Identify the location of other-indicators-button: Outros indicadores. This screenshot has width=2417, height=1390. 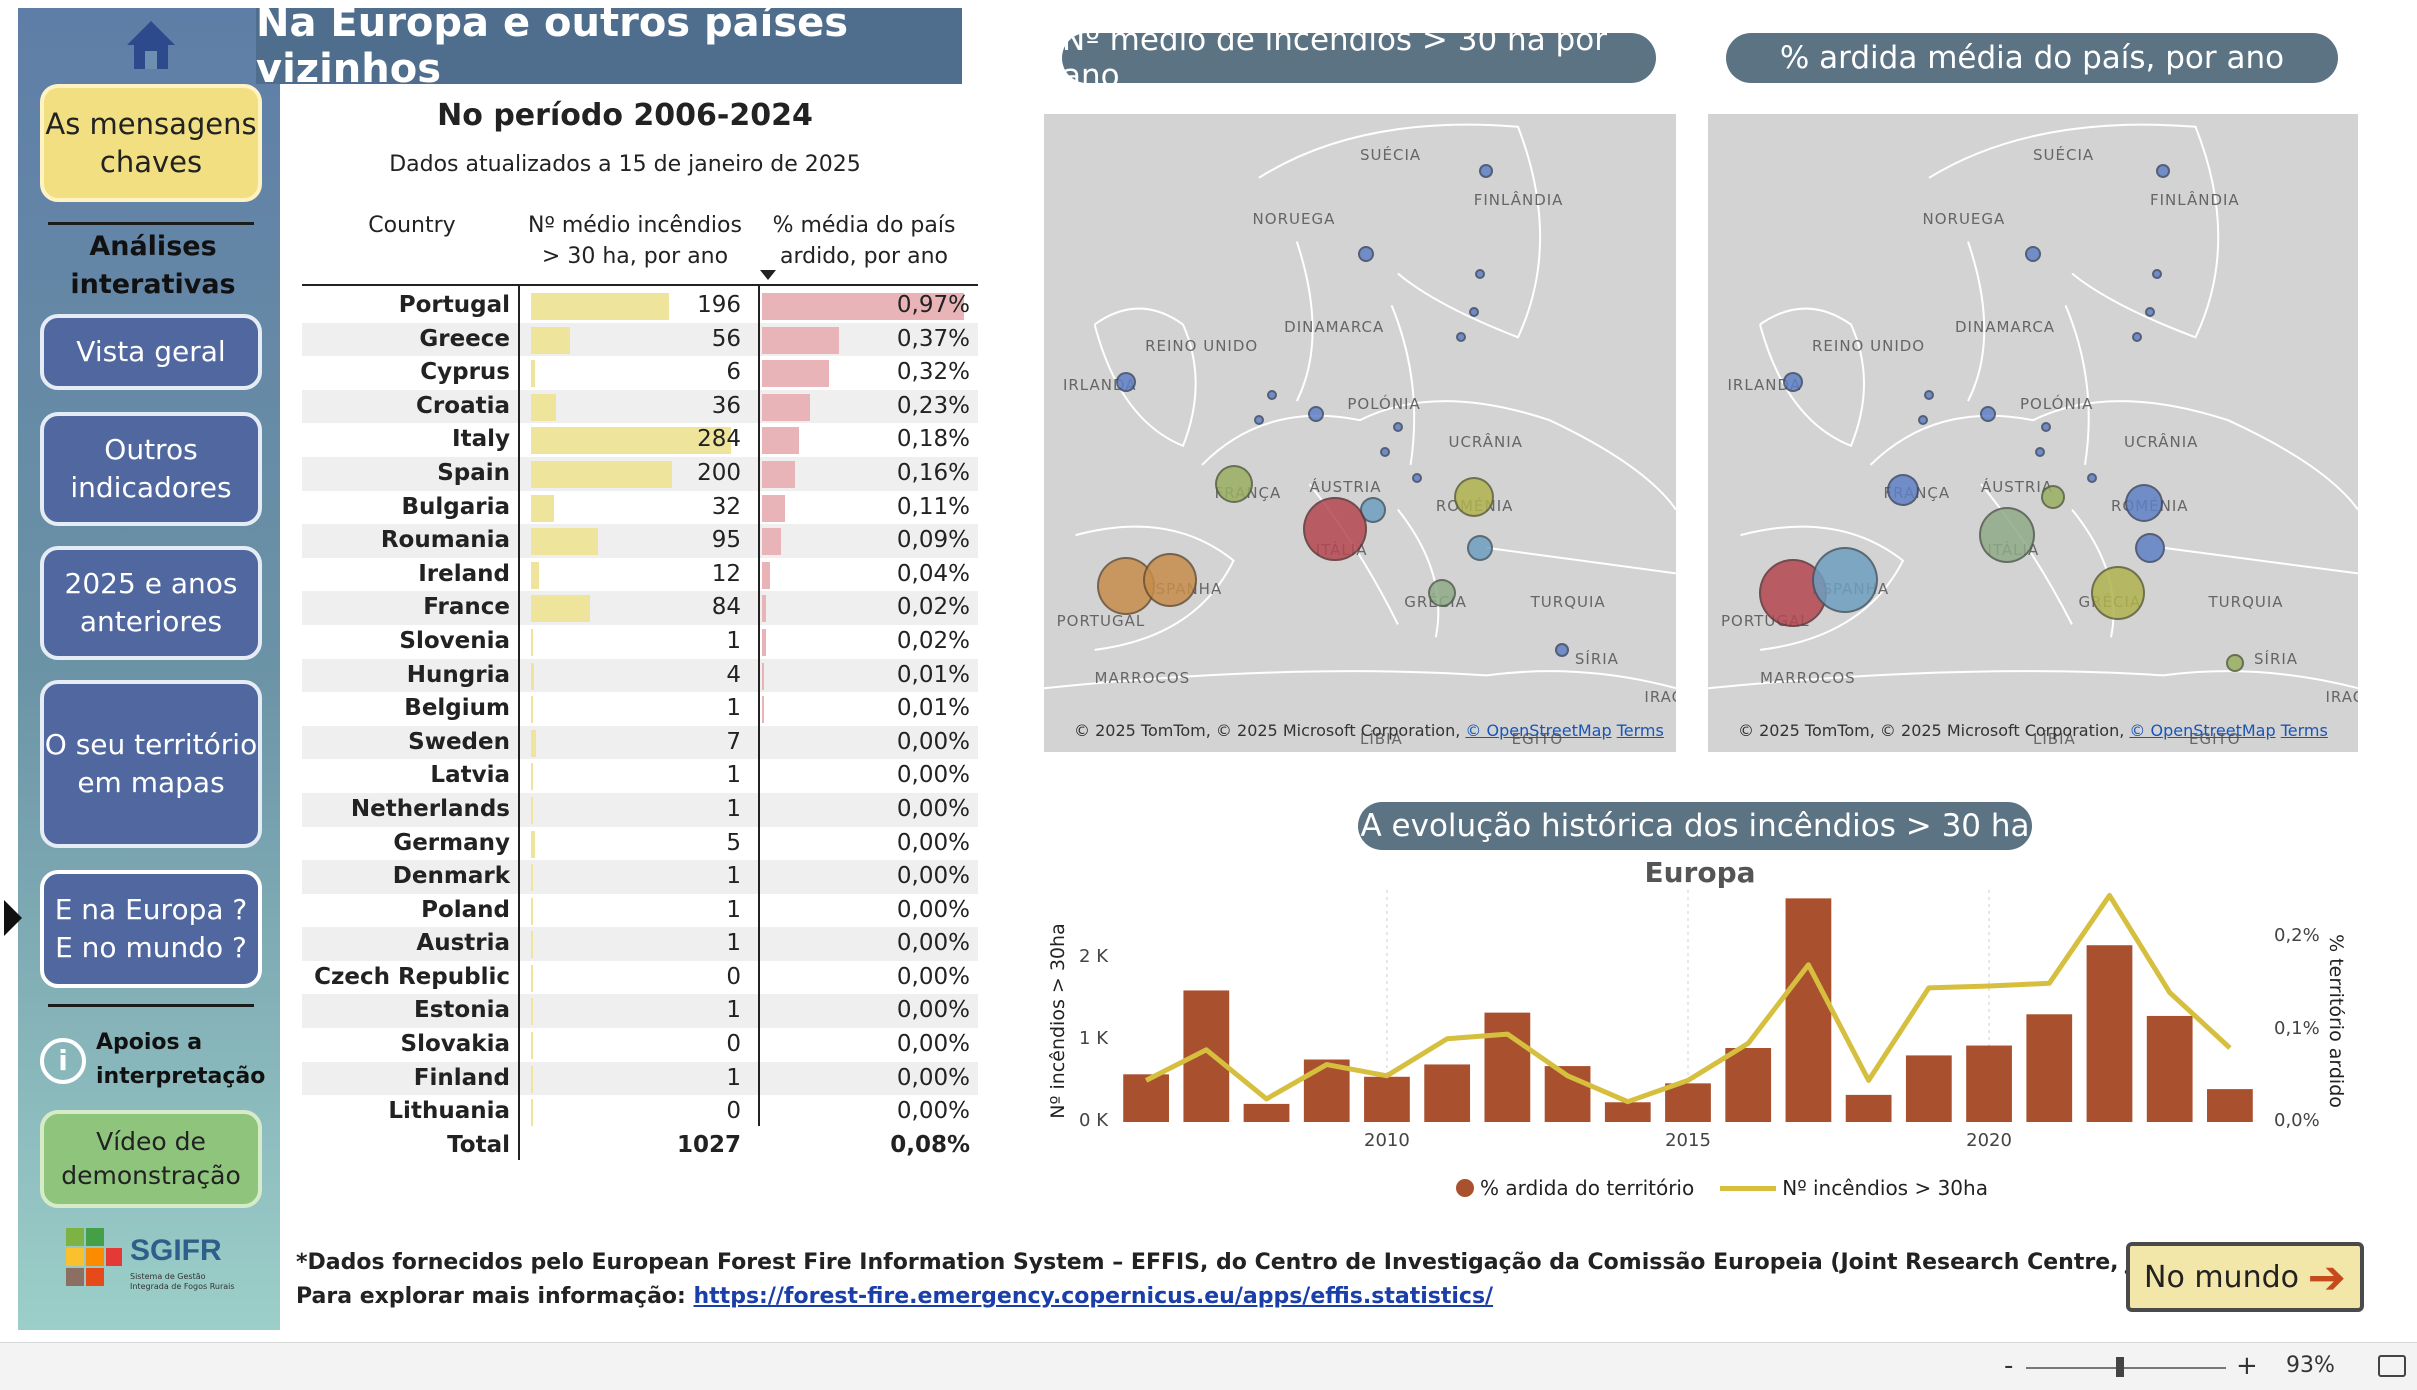
(151, 469).